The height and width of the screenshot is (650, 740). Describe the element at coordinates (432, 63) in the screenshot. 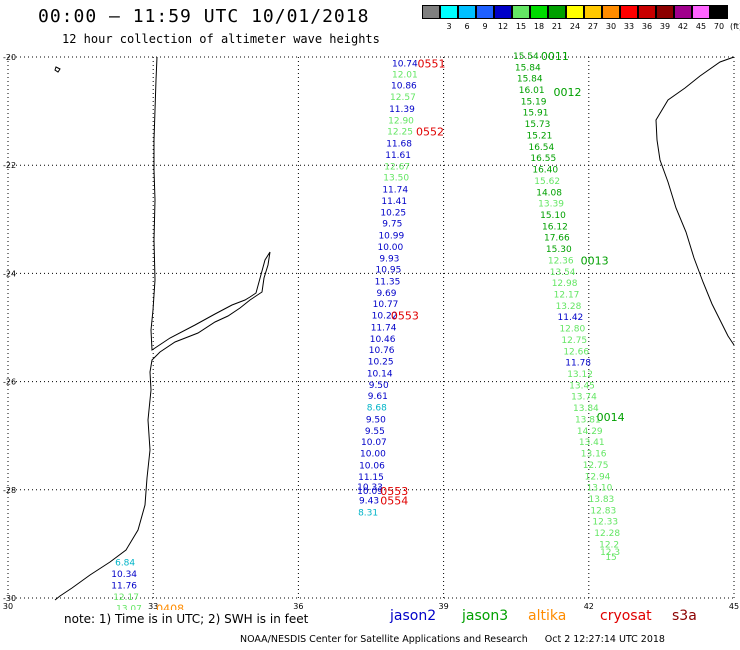

I see `pass-number-label: 0551` at that location.